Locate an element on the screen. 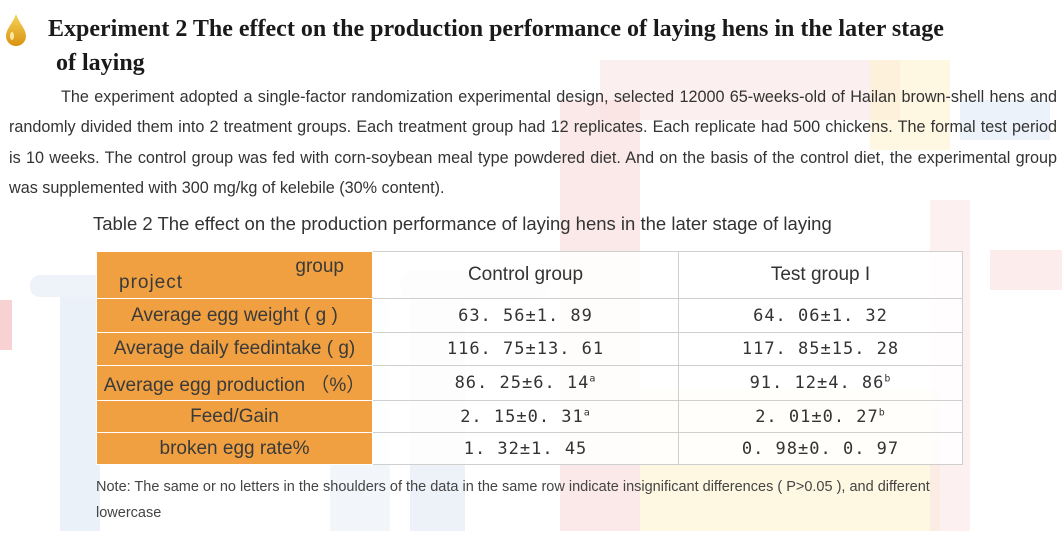  test-value: 2. 01±0. 27b is located at coordinates (820, 416).